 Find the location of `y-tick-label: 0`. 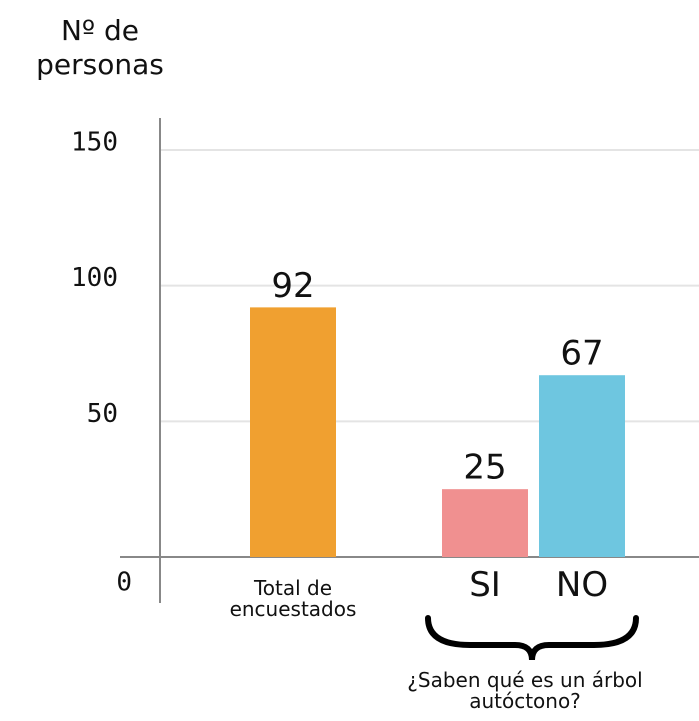

y-tick-label: 0 is located at coordinates (124, 583).